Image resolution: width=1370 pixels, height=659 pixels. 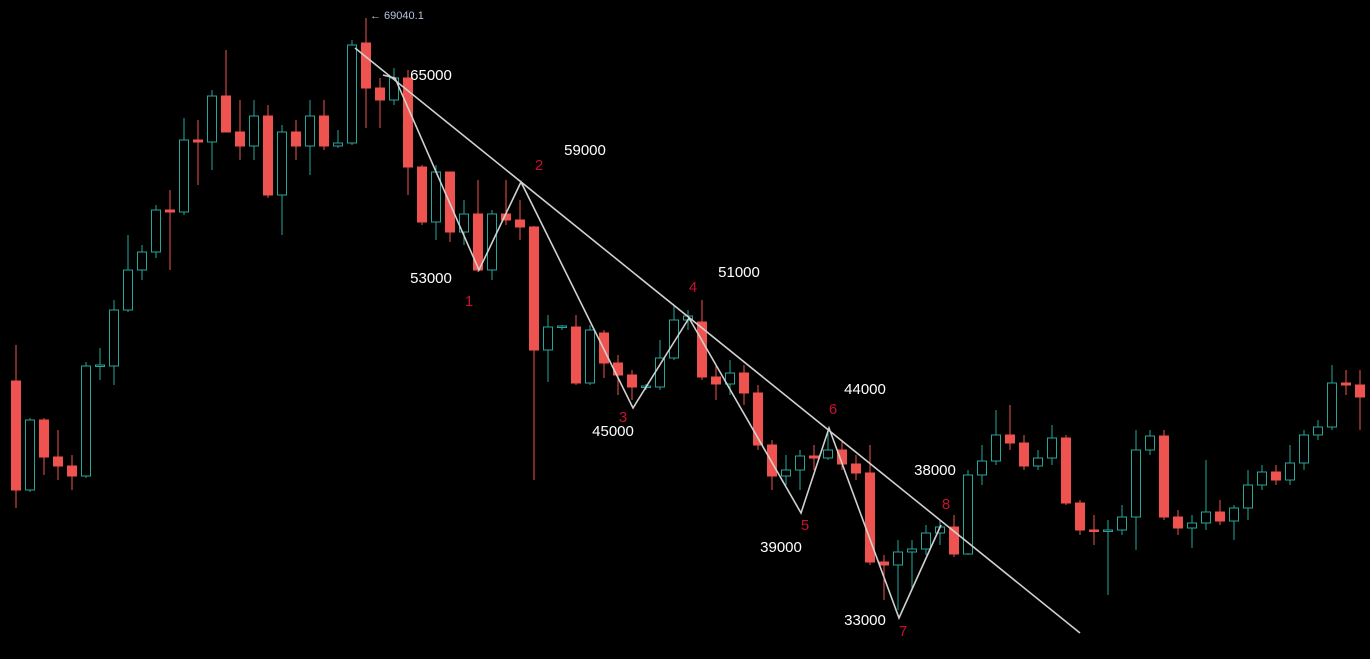 I want to click on level-label: 39000, so click(x=781, y=547).